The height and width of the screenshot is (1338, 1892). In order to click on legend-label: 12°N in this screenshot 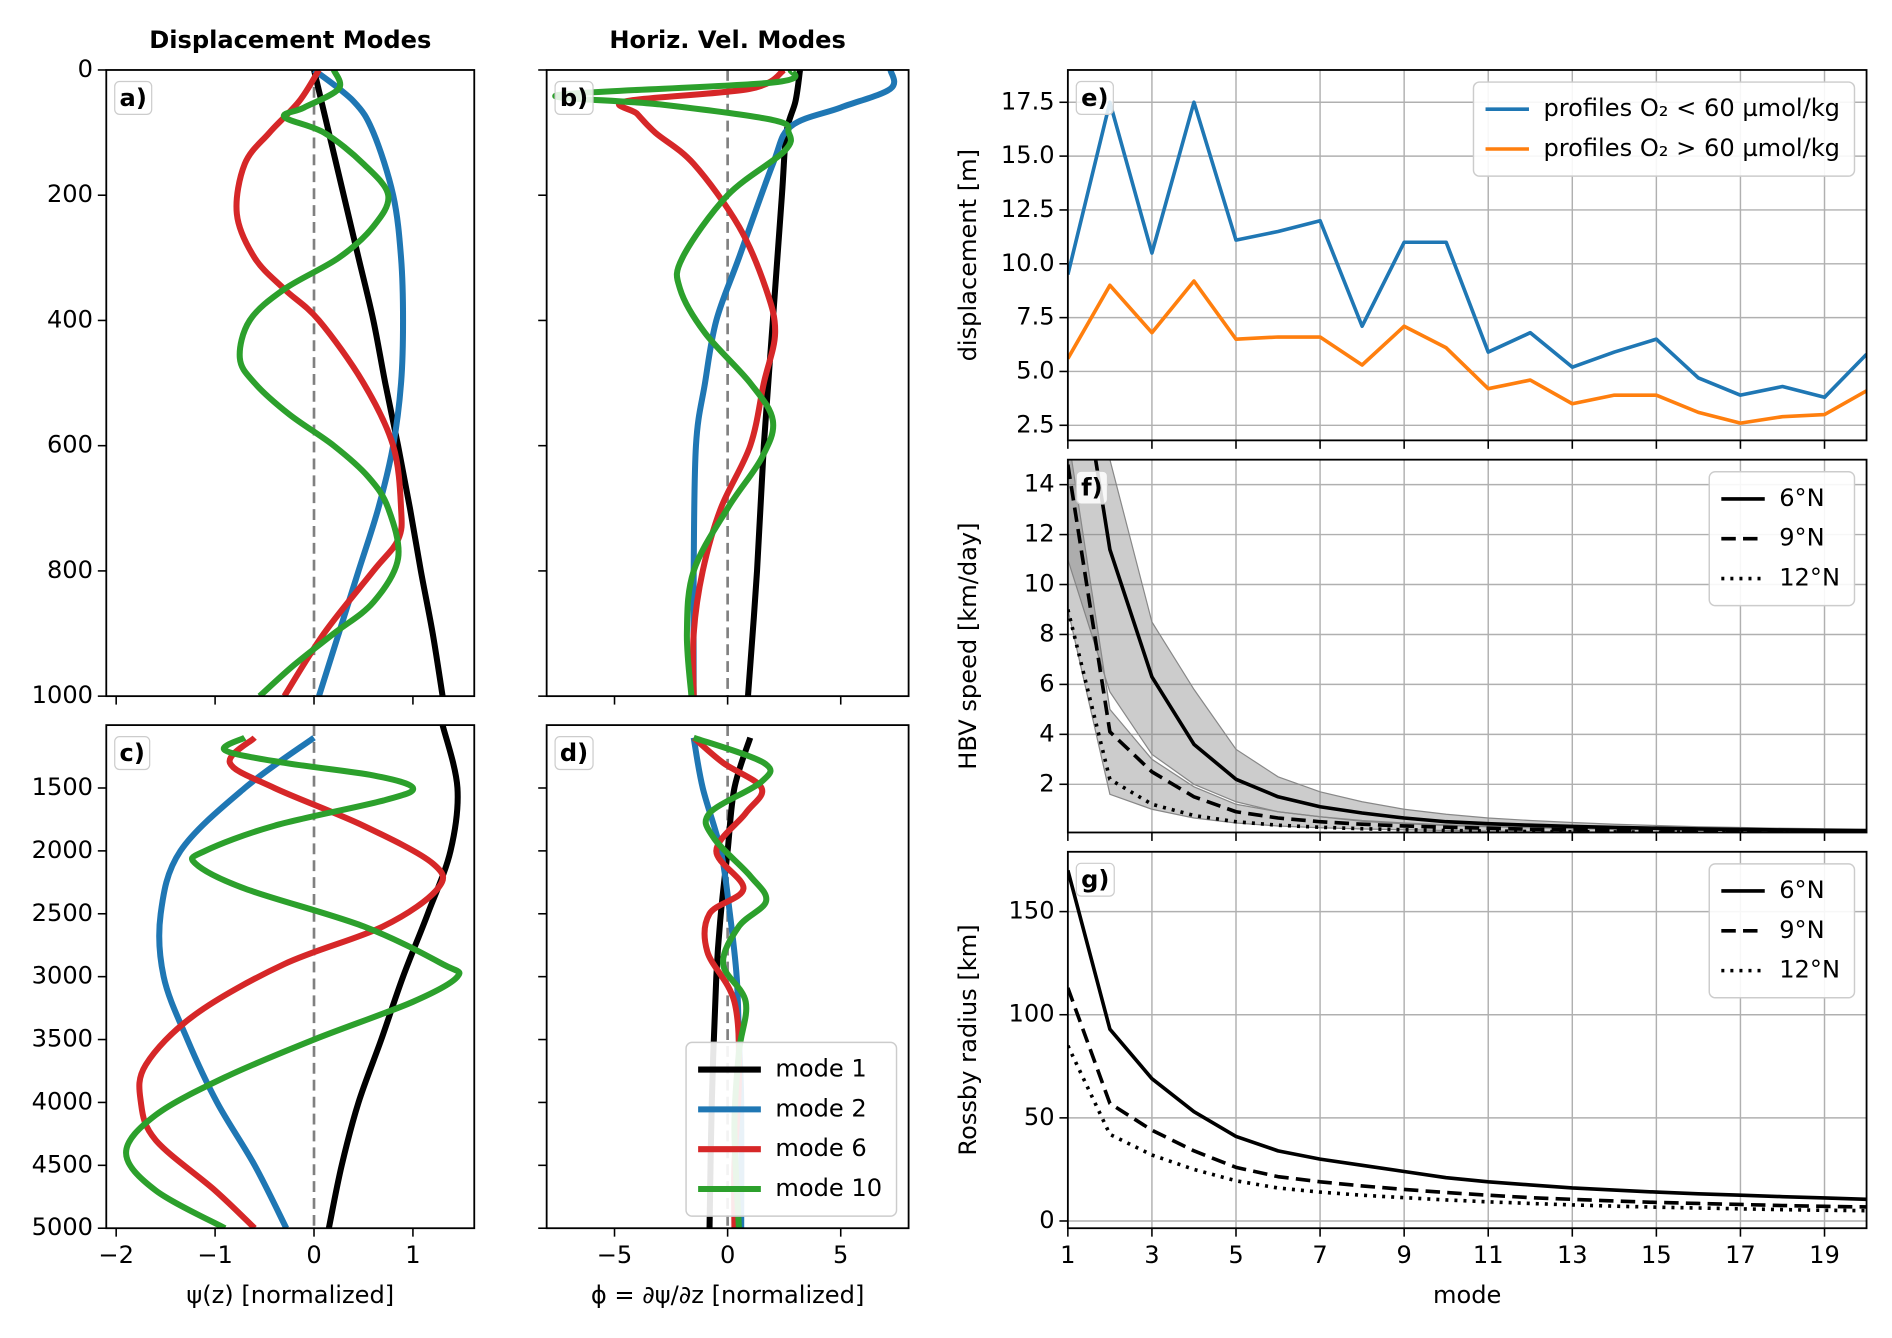, I will do `click(1809, 970)`.